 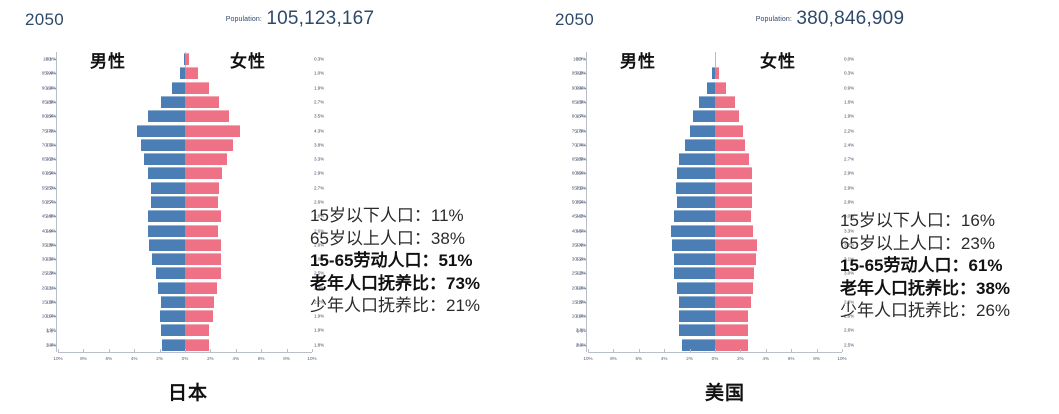 I want to click on country-label-usa: 美国, so click(x=725, y=393).